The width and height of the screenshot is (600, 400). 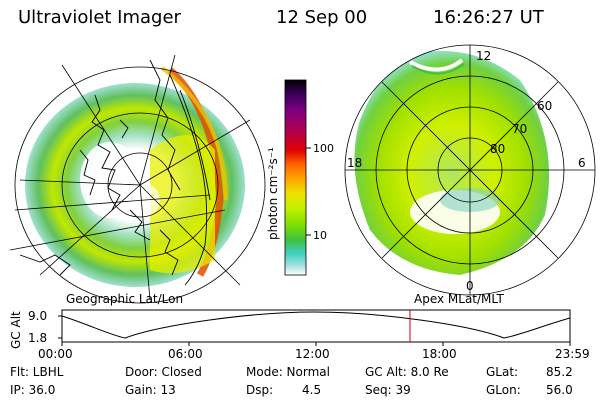 What do you see at coordinates (439, 354) in the screenshot?
I see `timeline-xtick: 18:00` at bounding box center [439, 354].